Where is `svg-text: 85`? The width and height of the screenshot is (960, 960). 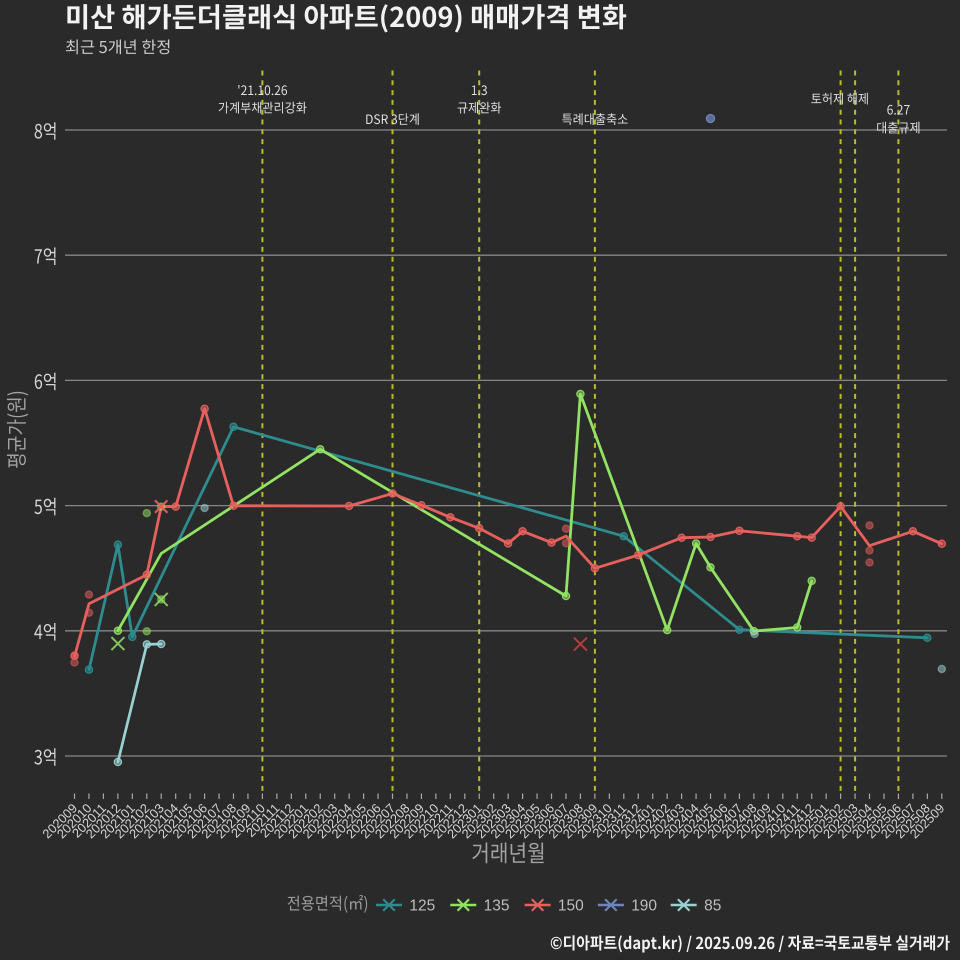 svg-text: 85 is located at coordinates (712, 906).